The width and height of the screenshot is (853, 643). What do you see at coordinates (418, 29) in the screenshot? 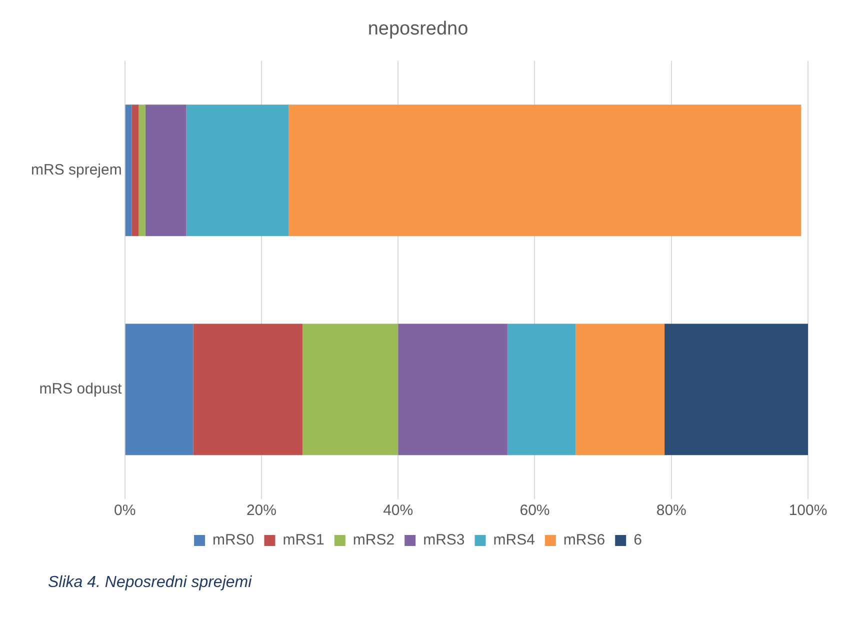
I see `chart-title: neposredno` at bounding box center [418, 29].